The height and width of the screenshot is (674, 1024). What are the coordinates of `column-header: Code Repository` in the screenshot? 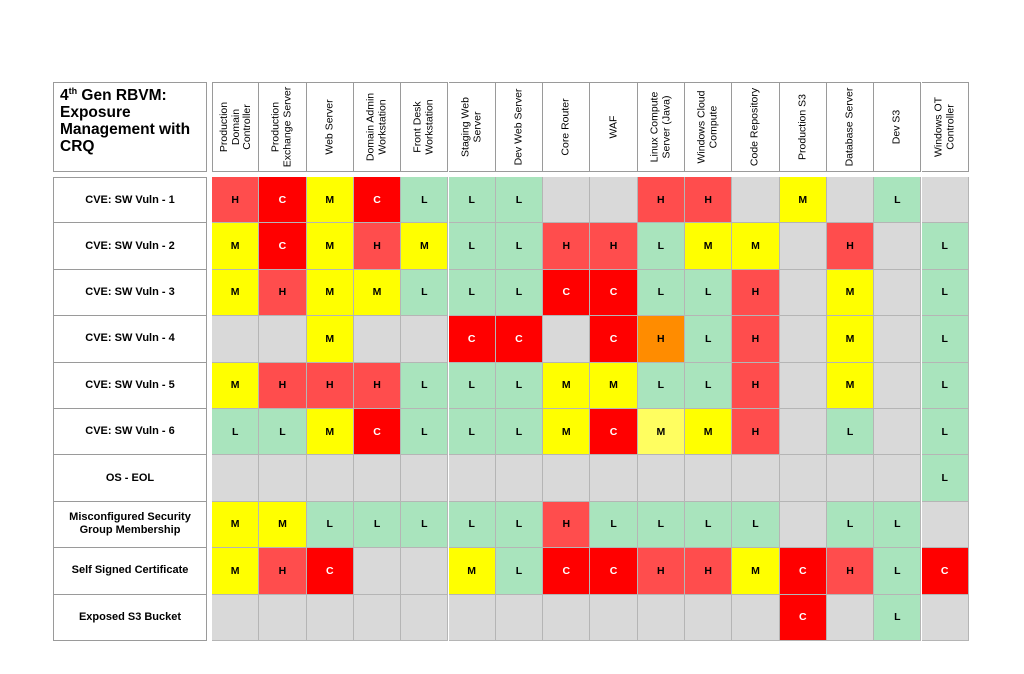 It's located at (756, 127).